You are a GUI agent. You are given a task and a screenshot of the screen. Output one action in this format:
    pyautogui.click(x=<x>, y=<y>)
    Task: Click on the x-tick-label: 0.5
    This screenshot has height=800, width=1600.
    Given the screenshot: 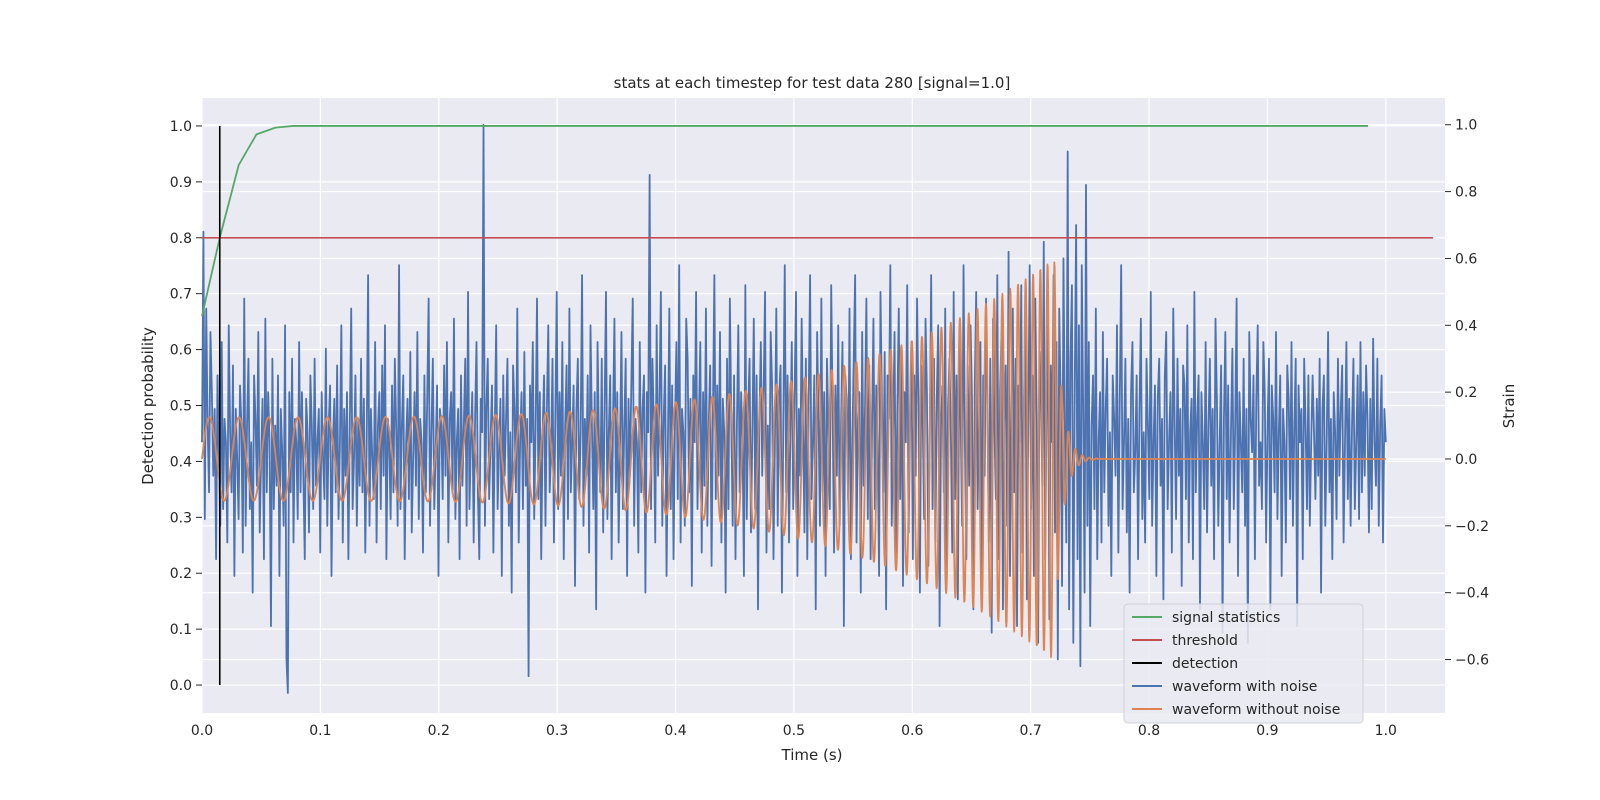 What is the action you would take?
    pyautogui.click(x=794, y=731)
    